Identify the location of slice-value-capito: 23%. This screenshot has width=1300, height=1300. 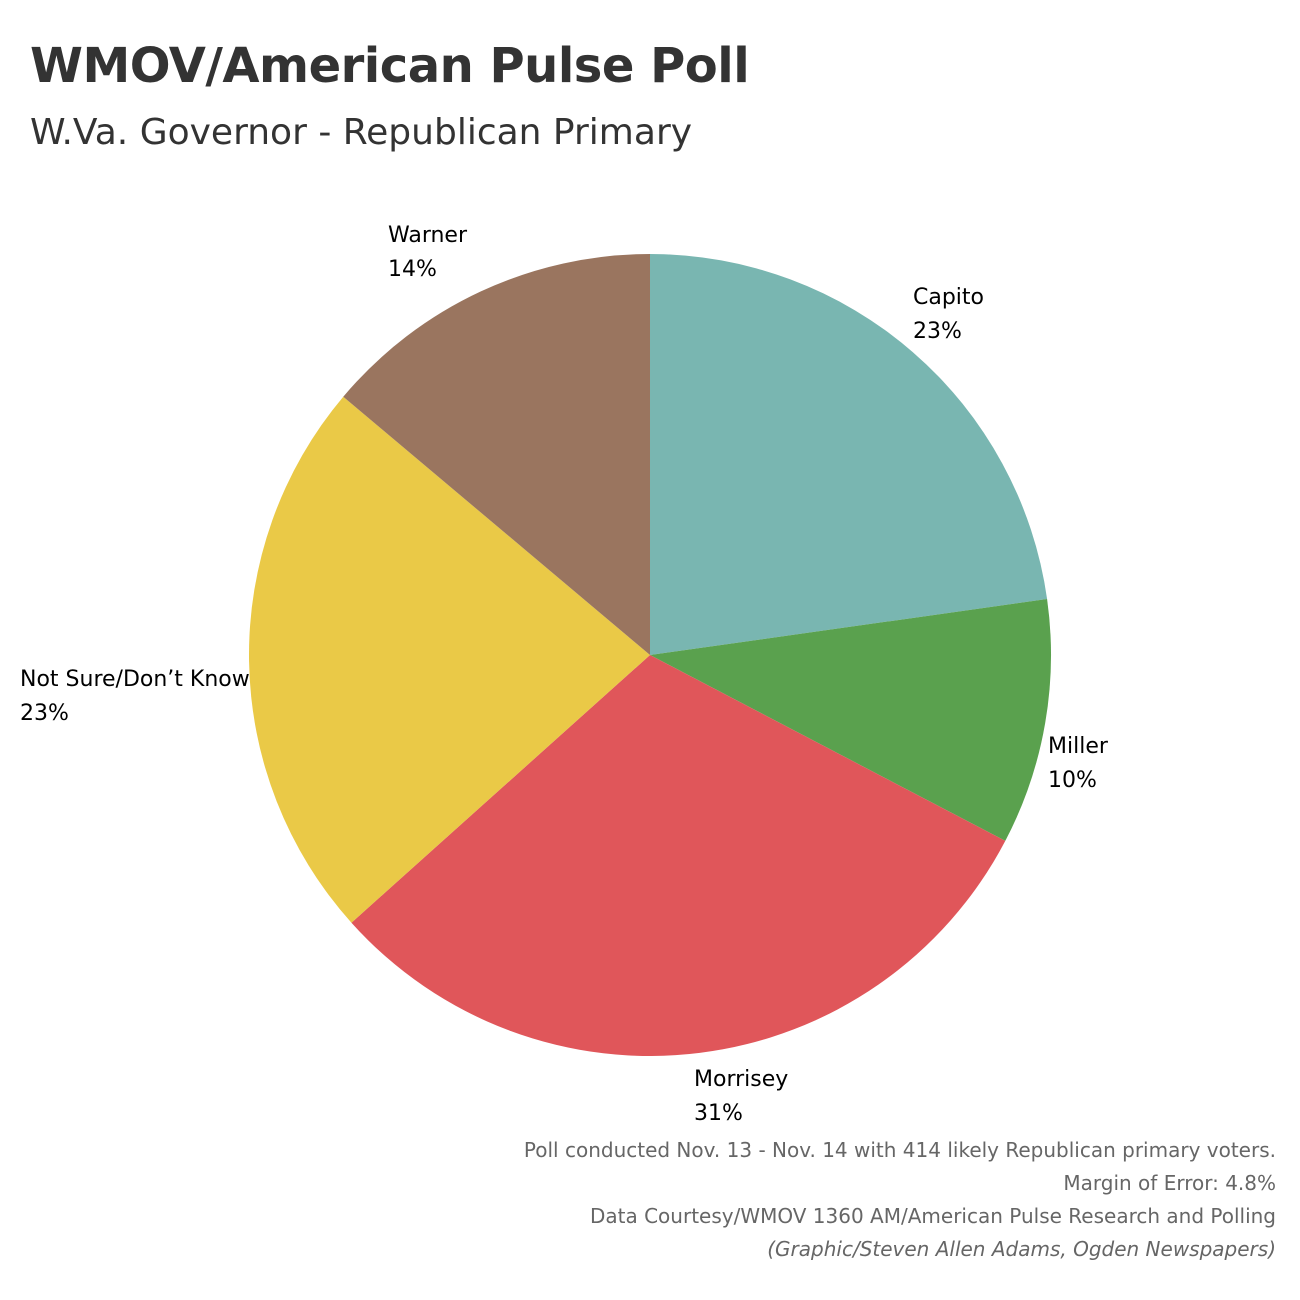
(937, 331).